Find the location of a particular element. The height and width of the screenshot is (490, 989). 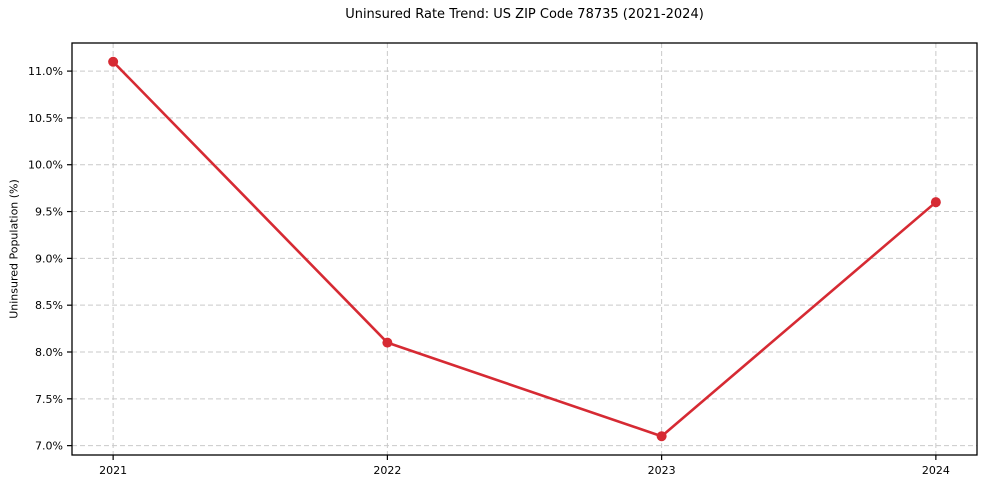

y-tick-label: 10.0% is located at coordinates (45, 165).